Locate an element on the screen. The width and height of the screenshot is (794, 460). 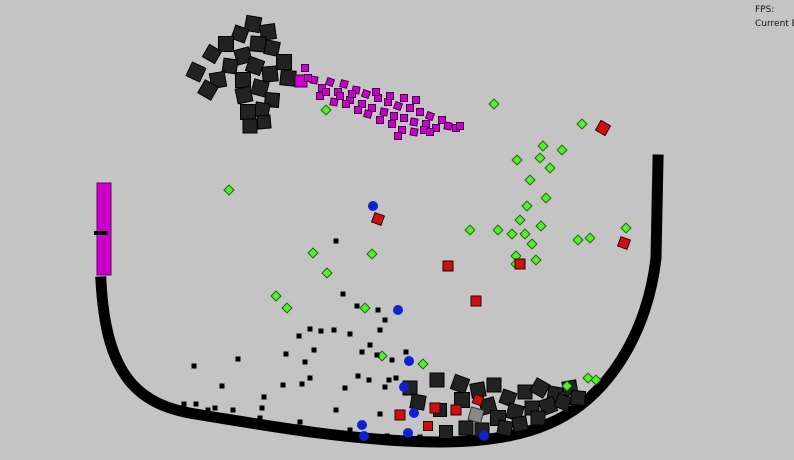
blue-balls-group is located at coordinates (423, 321).